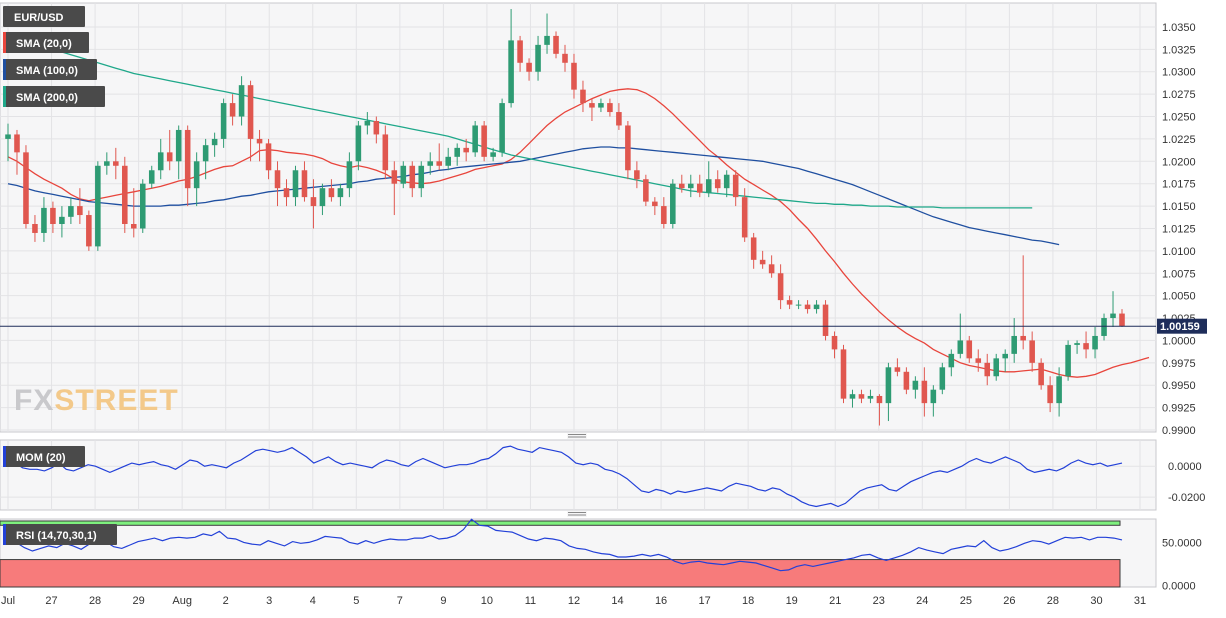 This screenshot has width=1226, height=618. Describe the element at coordinates (1179, 586) in the screenshot. I see `rsi-tick-label: 0.0000` at that location.